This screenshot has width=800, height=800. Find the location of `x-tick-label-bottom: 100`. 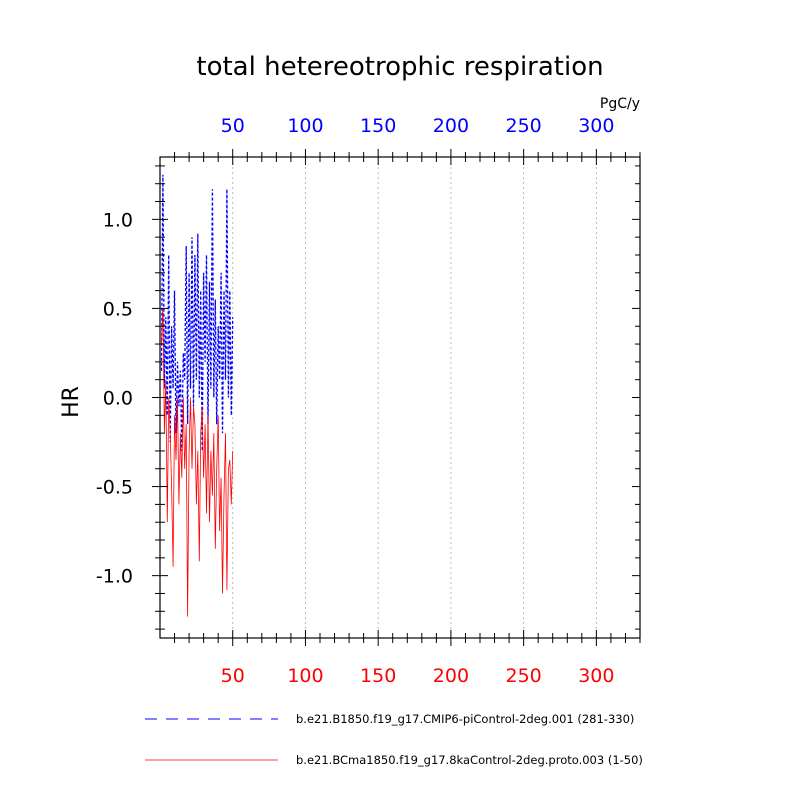

x-tick-label-bottom: 100 is located at coordinates (305, 676).